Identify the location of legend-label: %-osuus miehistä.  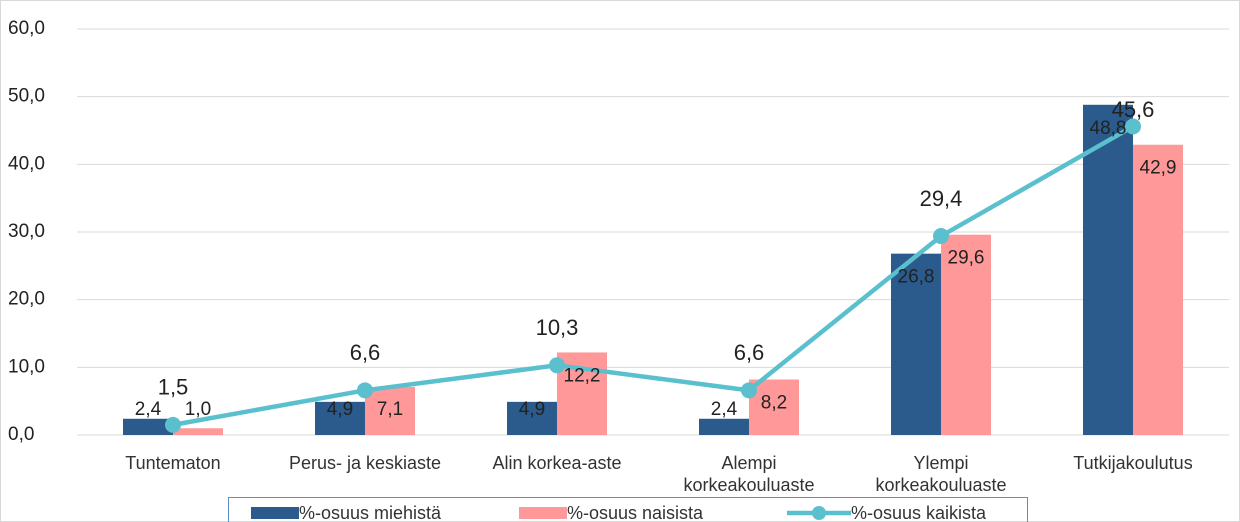
(370, 512).